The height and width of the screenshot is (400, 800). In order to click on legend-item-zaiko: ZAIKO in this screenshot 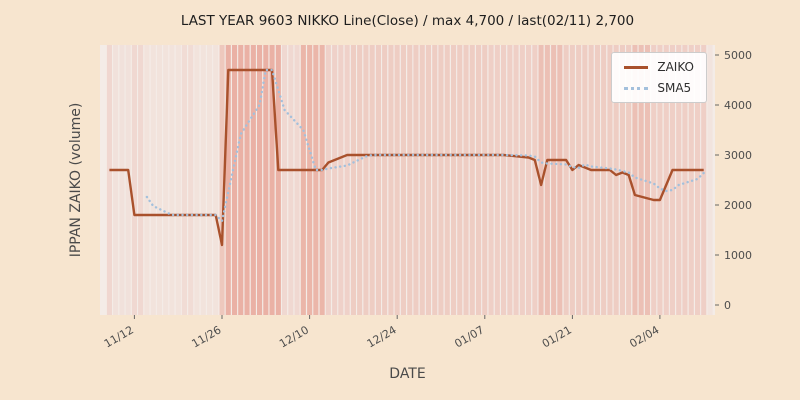, I will do `click(659, 67)`.